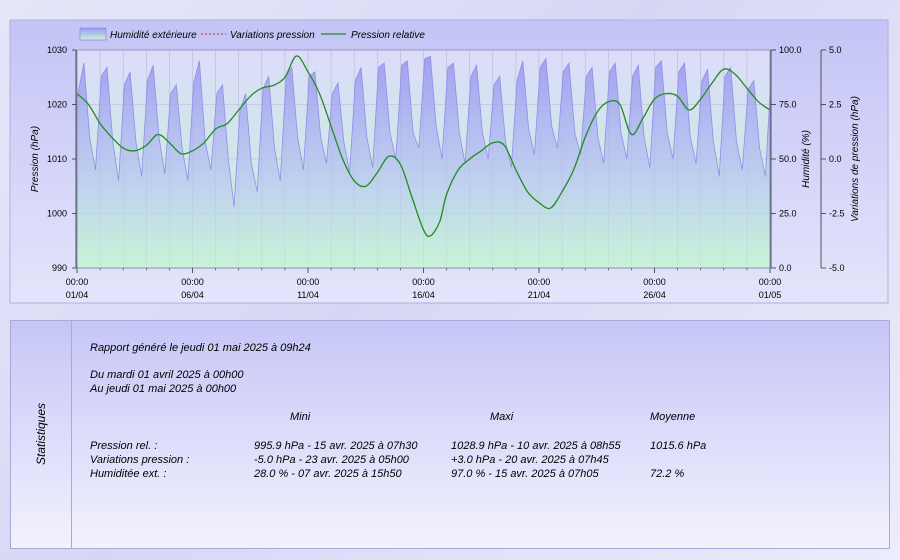  What do you see at coordinates (140, 460) in the screenshot?
I see `row-label-variation: Variations pression :` at bounding box center [140, 460].